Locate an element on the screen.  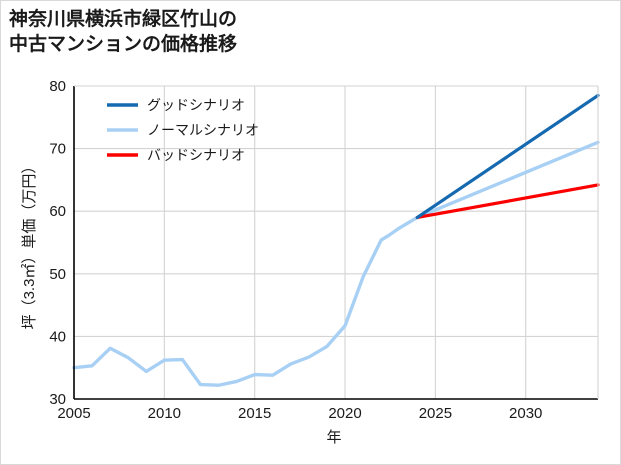
legend-item-normal: ノーマルシナリオ is located at coordinates (183, 130).